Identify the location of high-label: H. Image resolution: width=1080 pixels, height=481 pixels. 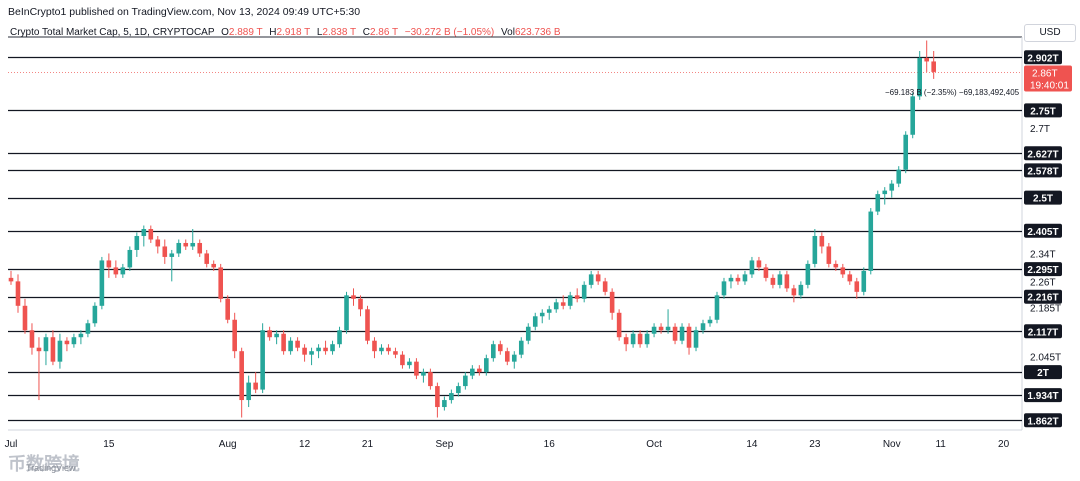
(273, 32).